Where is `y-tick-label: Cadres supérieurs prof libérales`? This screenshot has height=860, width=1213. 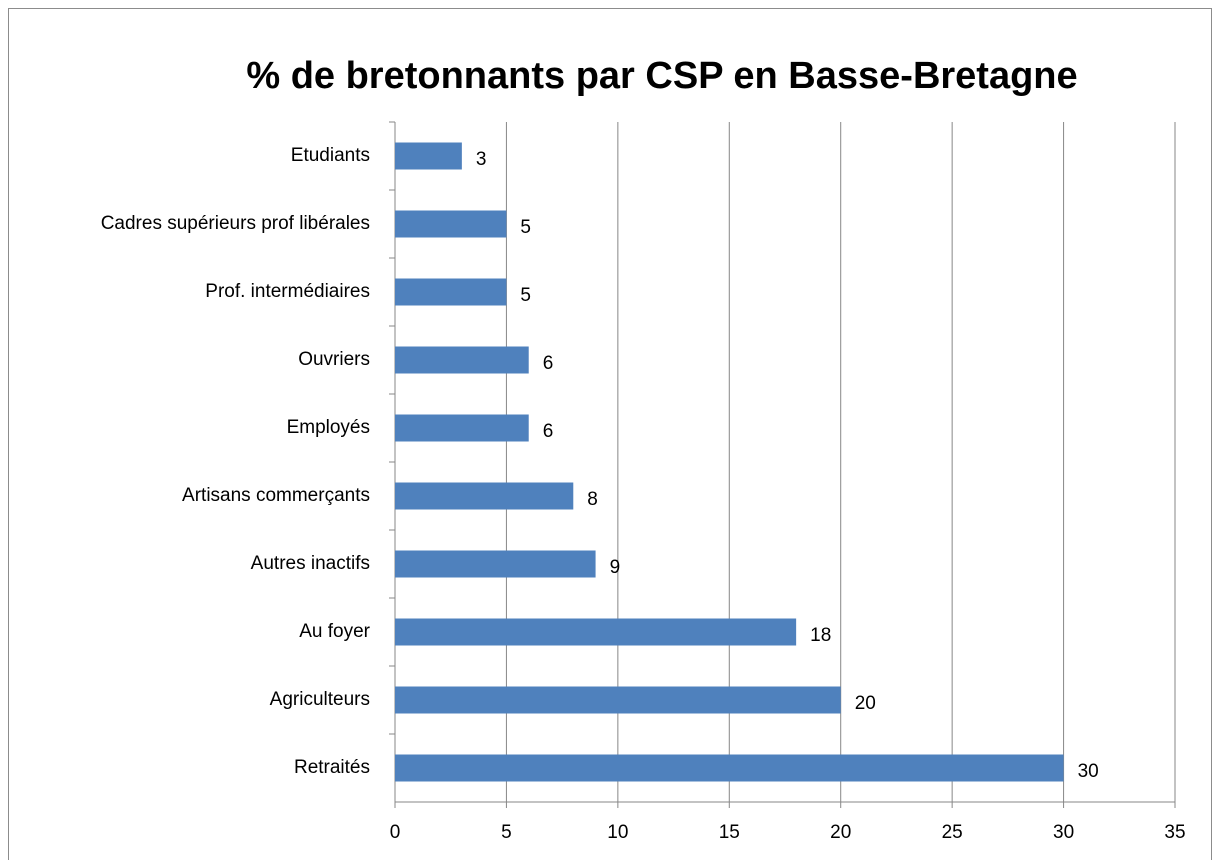 y-tick-label: Cadres supérieurs prof libérales is located at coordinates (235, 223).